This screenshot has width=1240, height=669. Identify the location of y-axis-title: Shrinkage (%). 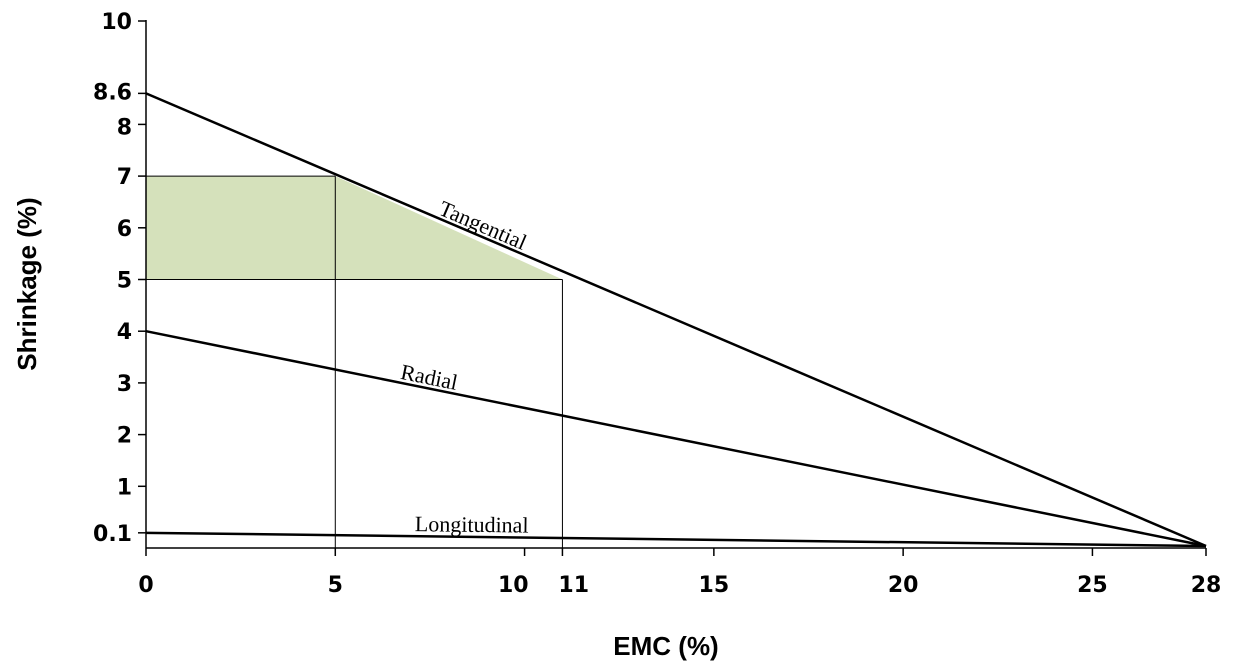
(27, 283).